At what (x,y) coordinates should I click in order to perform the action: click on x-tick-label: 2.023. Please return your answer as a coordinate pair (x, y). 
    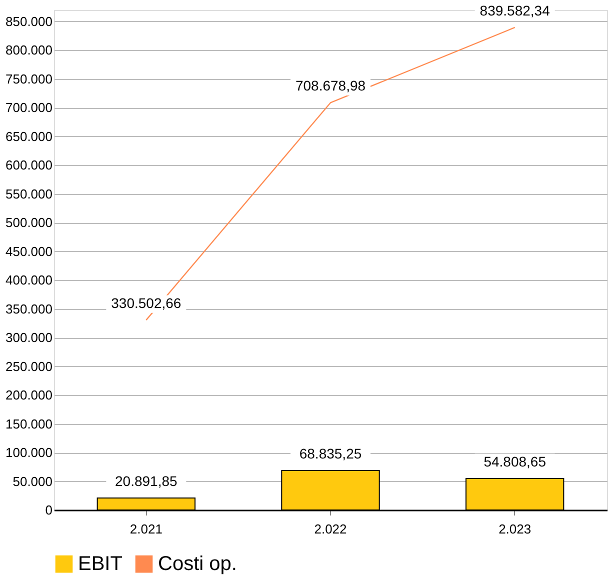
    Looking at the image, I should click on (515, 529).